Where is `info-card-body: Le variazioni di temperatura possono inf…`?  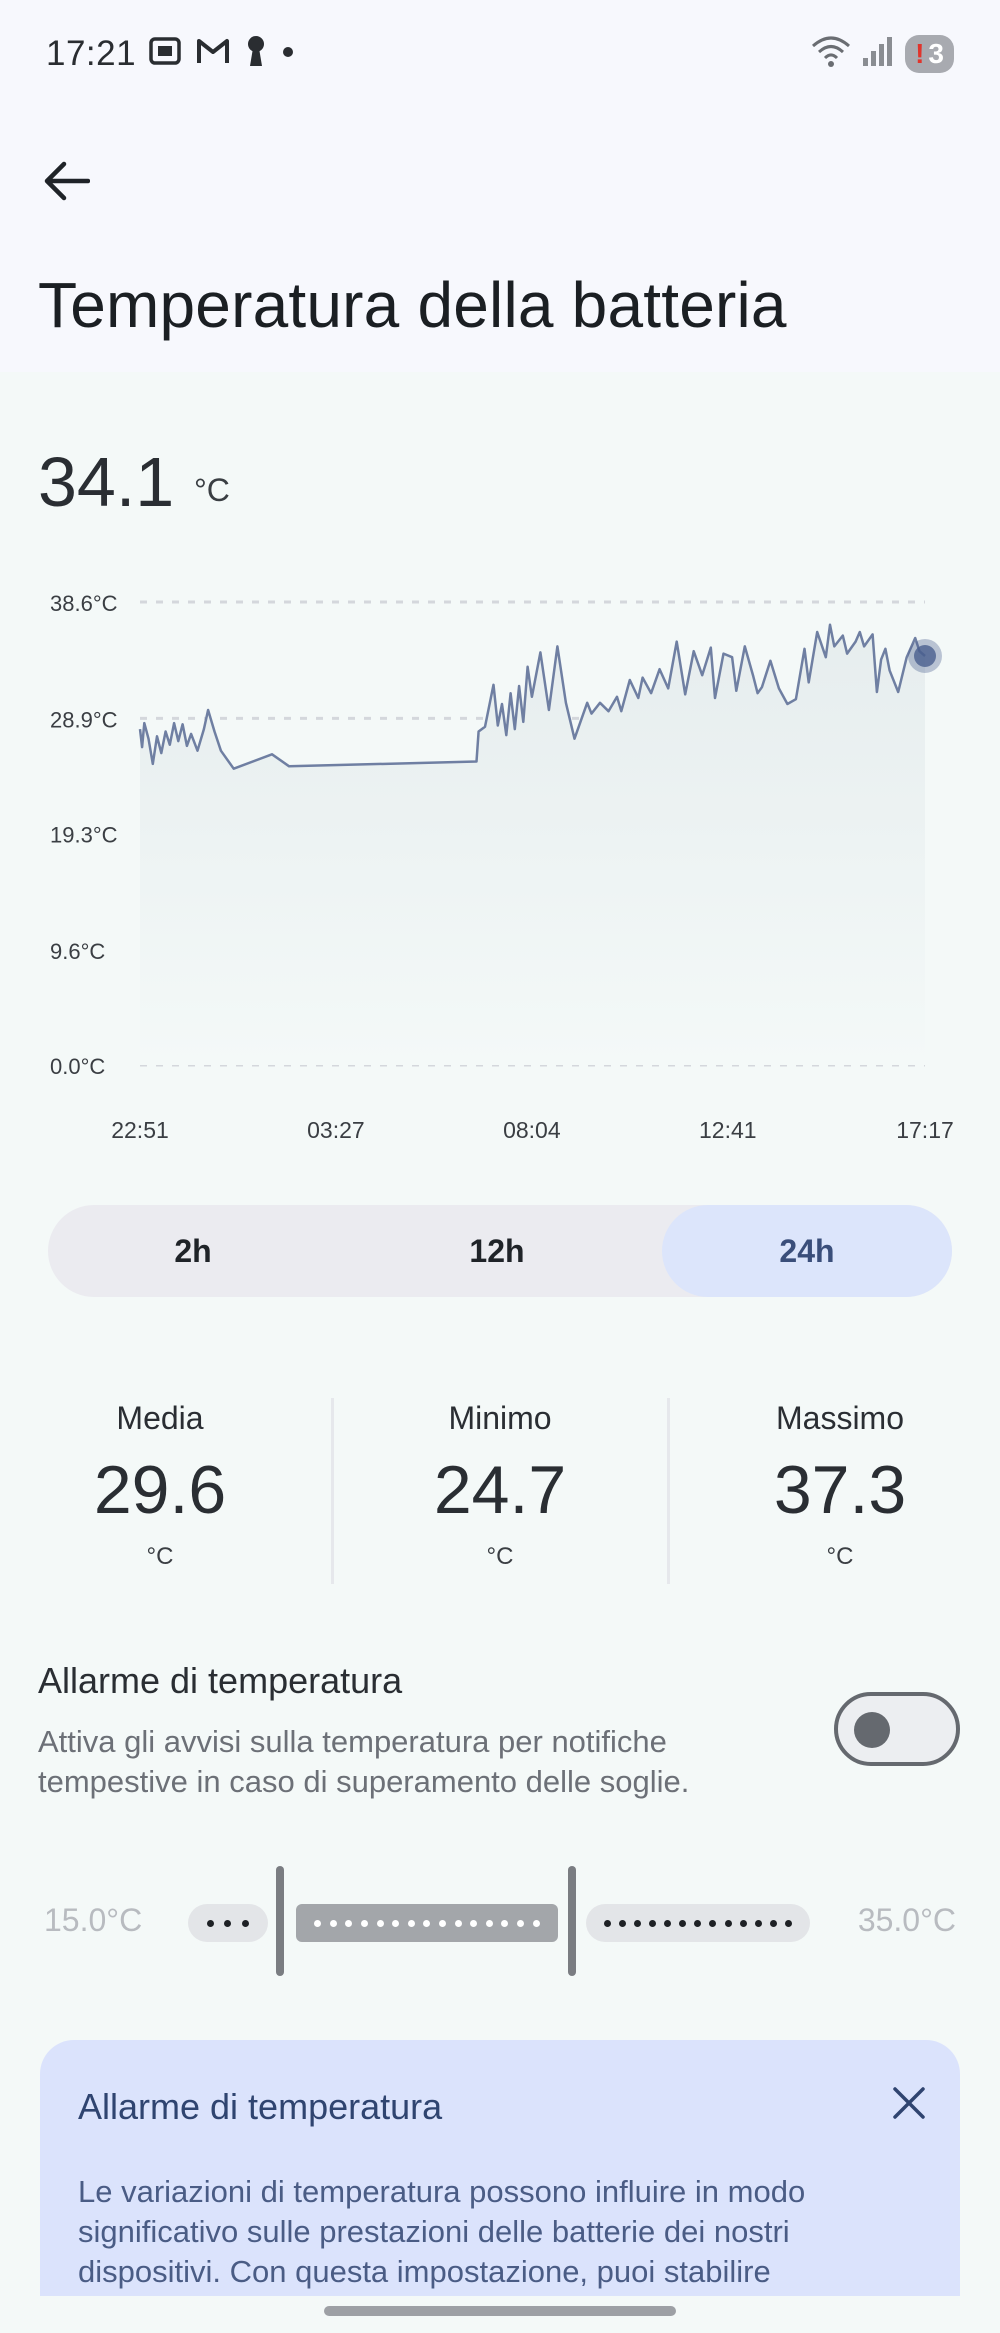 info-card-body: Le variazioni di temperatura possono inf… is located at coordinates (442, 2231).